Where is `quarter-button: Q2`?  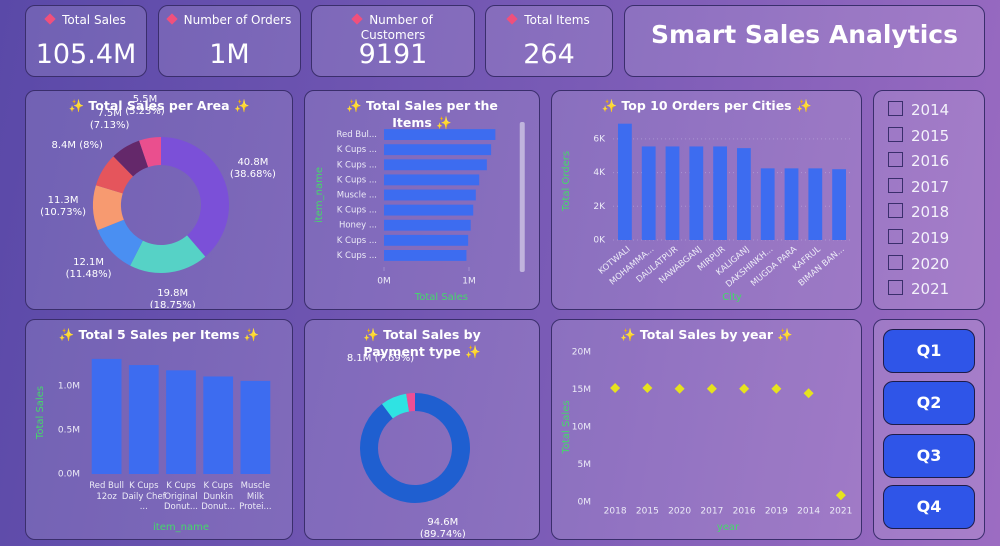 quarter-button: Q2 is located at coordinates (929, 403).